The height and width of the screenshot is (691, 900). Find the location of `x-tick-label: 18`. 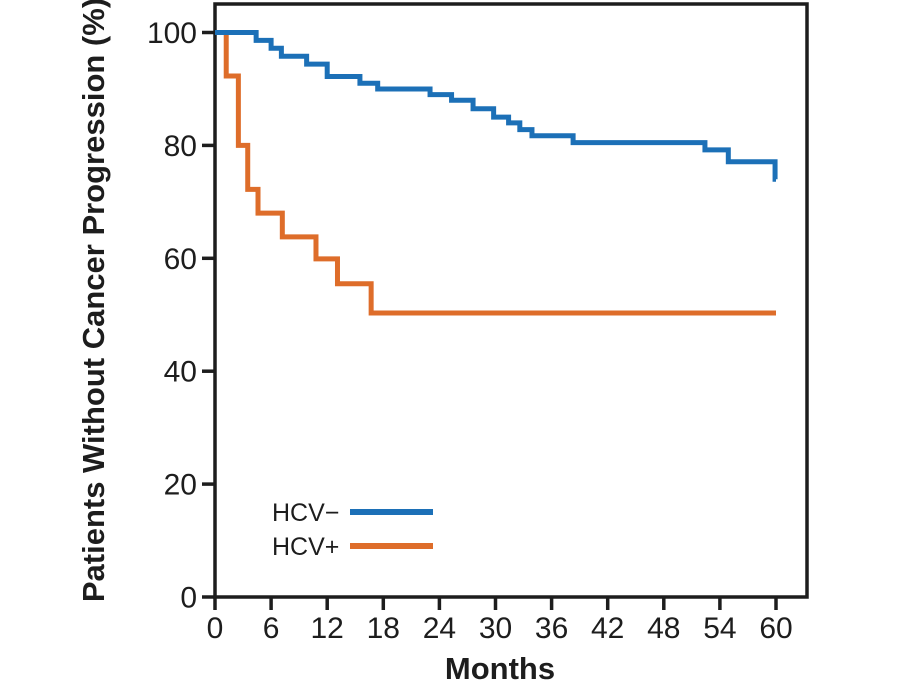

x-tick-label: 18 is located at coordinates (383, 628).